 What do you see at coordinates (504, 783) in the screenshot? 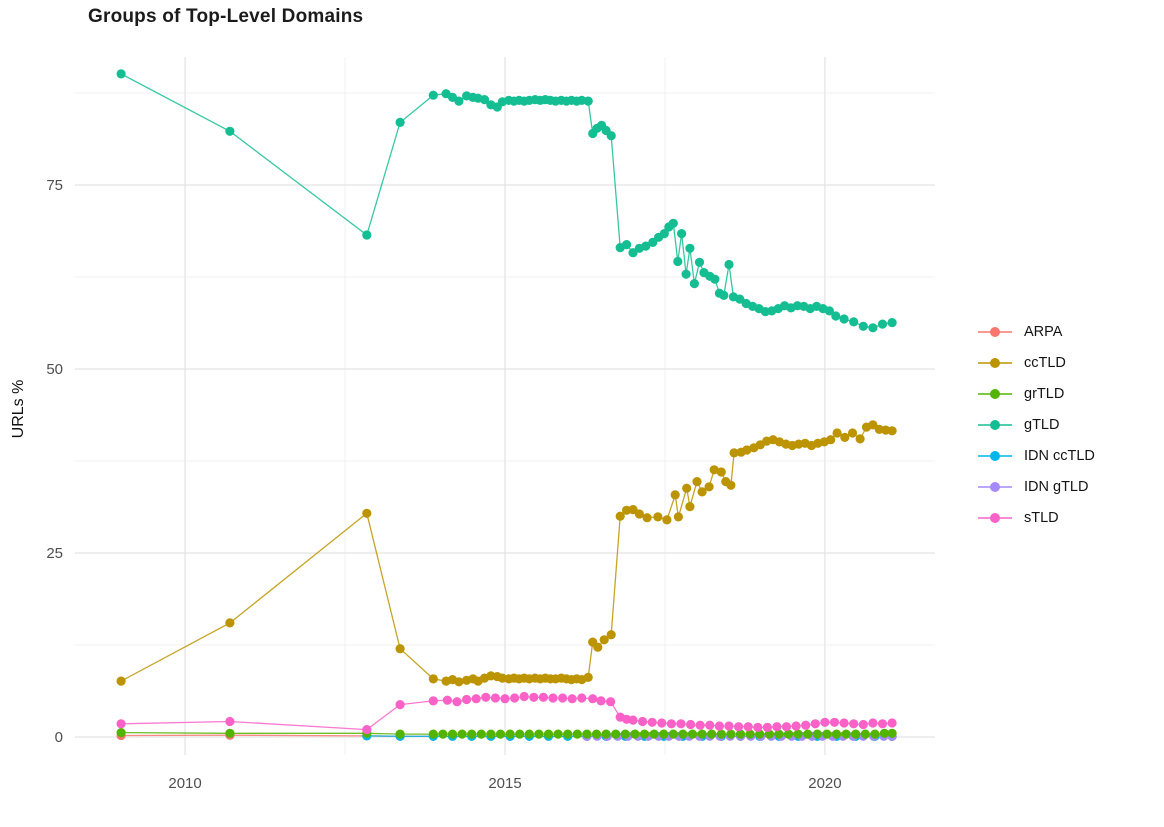
I see `svg-text: 2015` at bounding box center [504, 783].